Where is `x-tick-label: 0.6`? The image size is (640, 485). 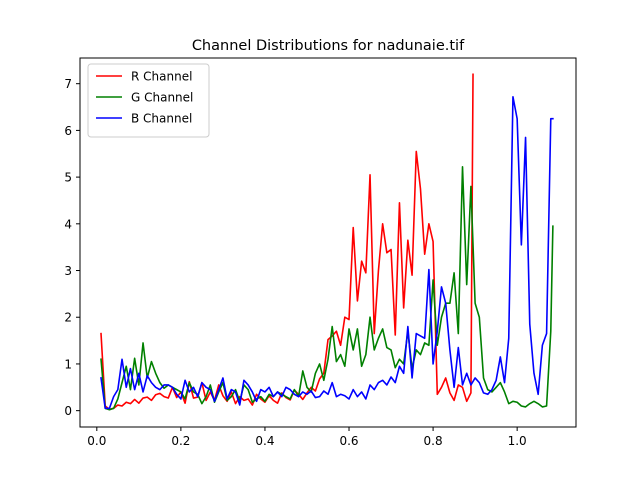 x-tick-label: 0.6 is located at coordinates (348, 441).